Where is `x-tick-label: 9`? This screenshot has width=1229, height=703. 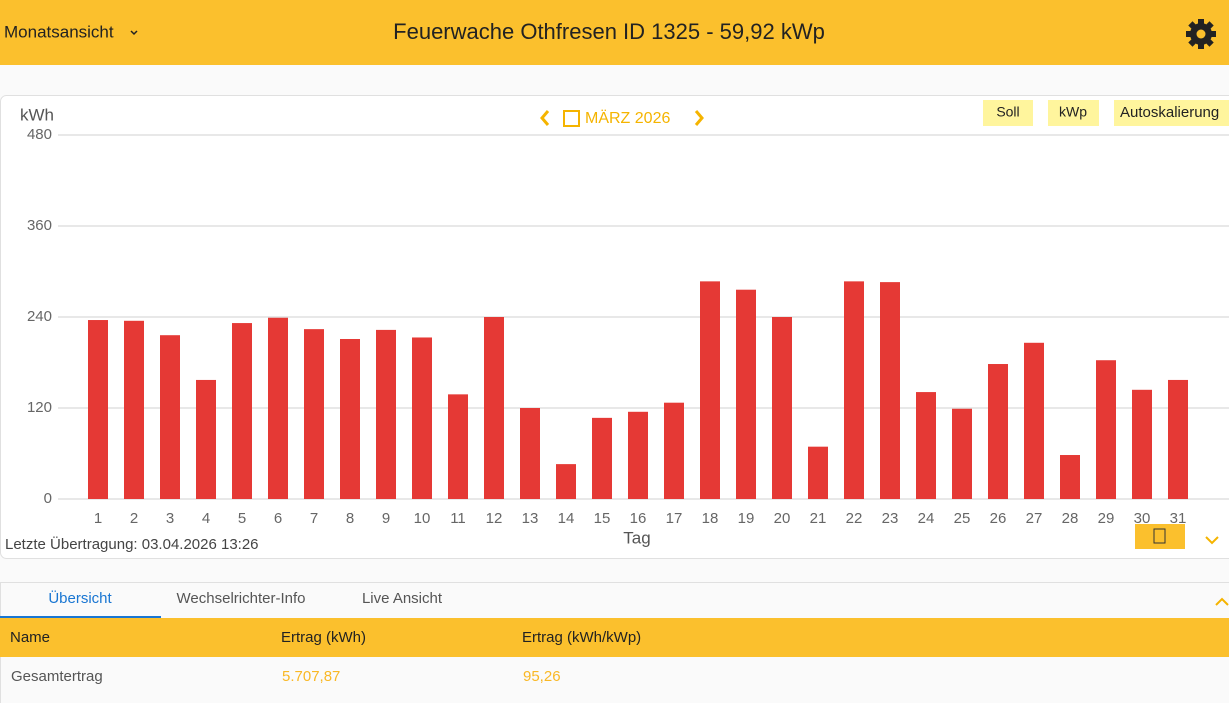
x-tick-label: 9 is located at coordinates (386, 518).